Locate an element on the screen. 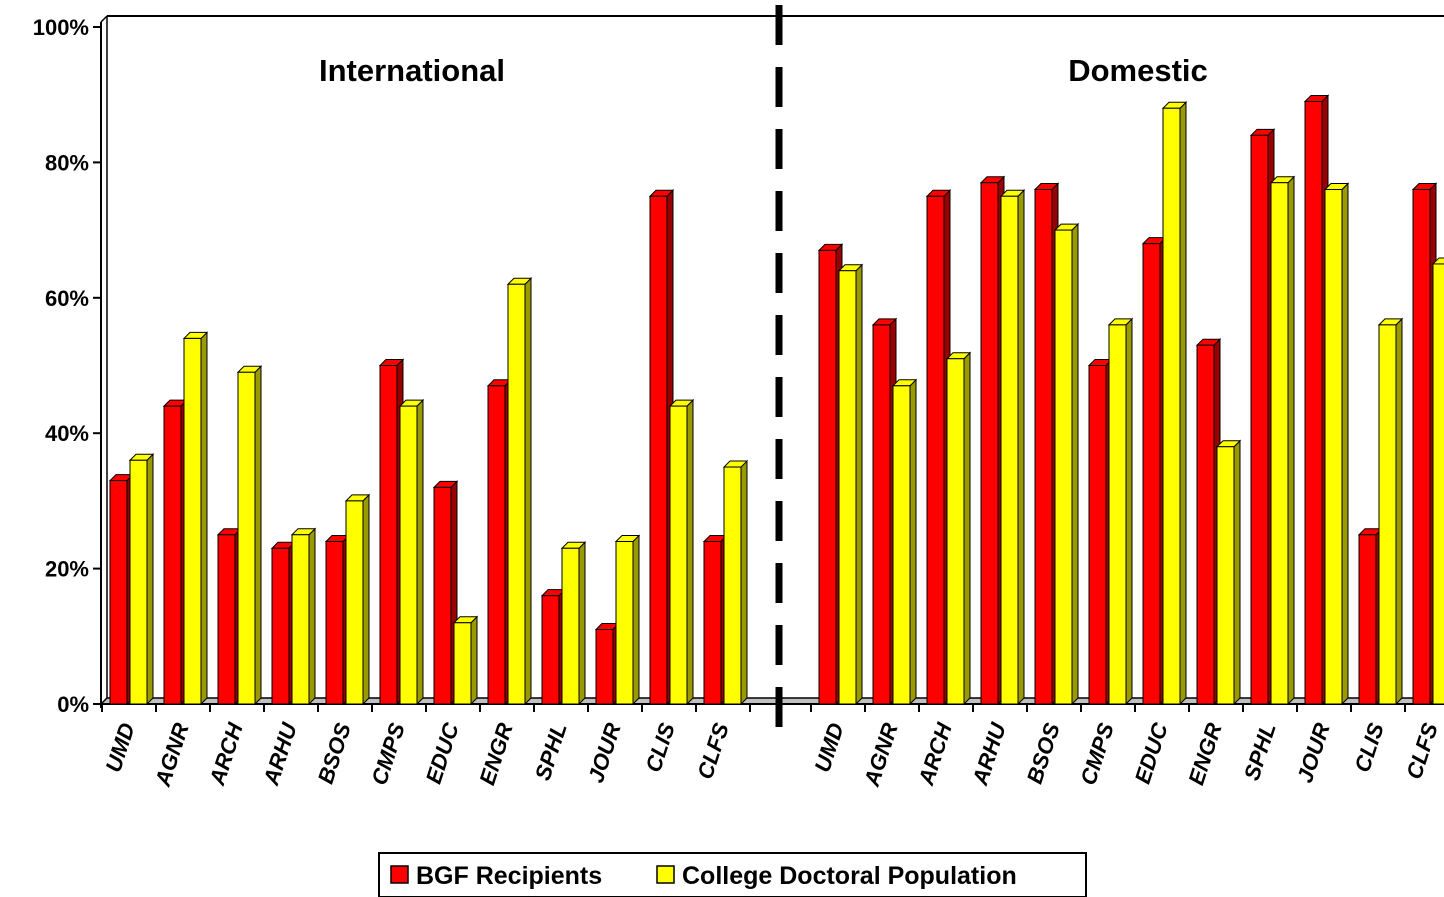  bar-dom-sphl-college is located at coordinates (1282, 440).